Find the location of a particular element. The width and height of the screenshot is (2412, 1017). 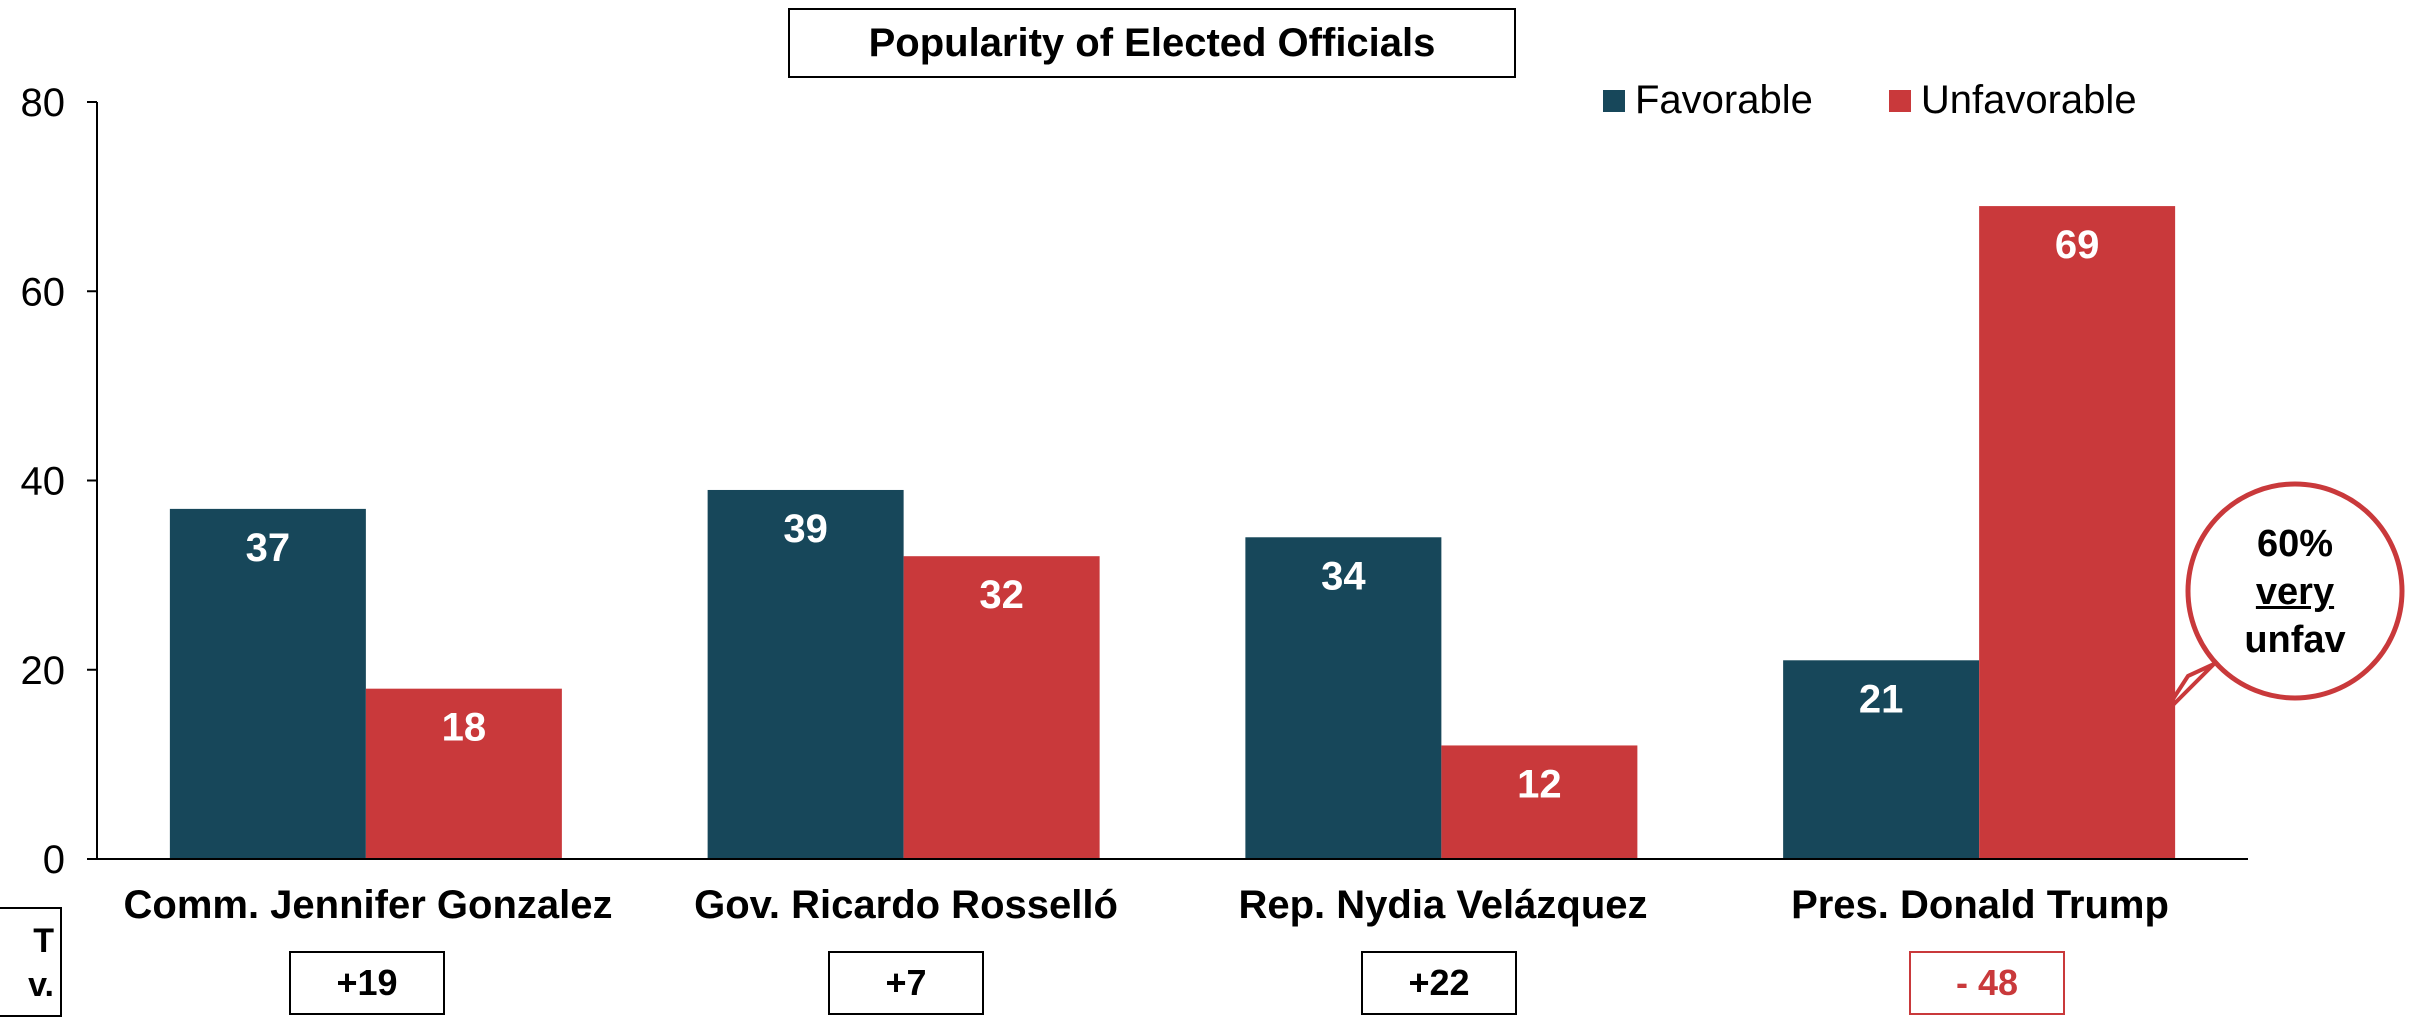

data-label-unfavorable-3: 69 is located at coordinates (2077, 245).